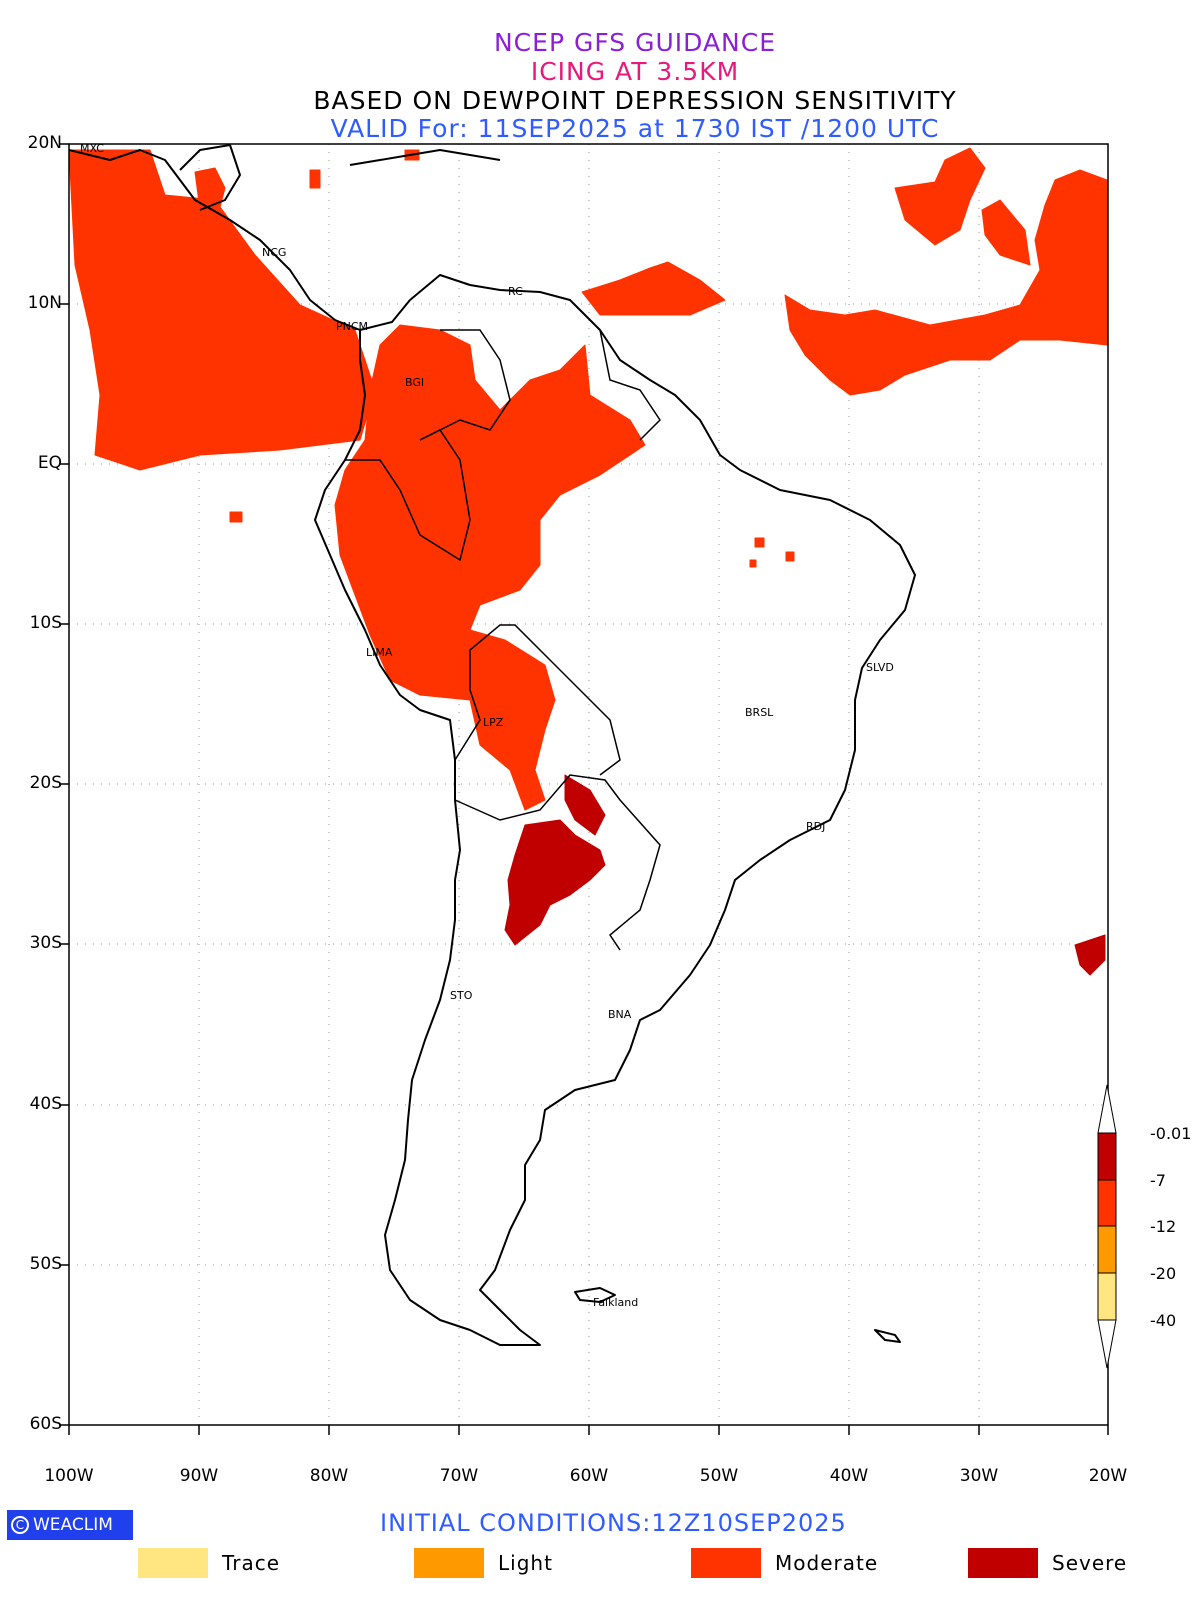  I want to click on lat-label: 20S, so click(45, 783).